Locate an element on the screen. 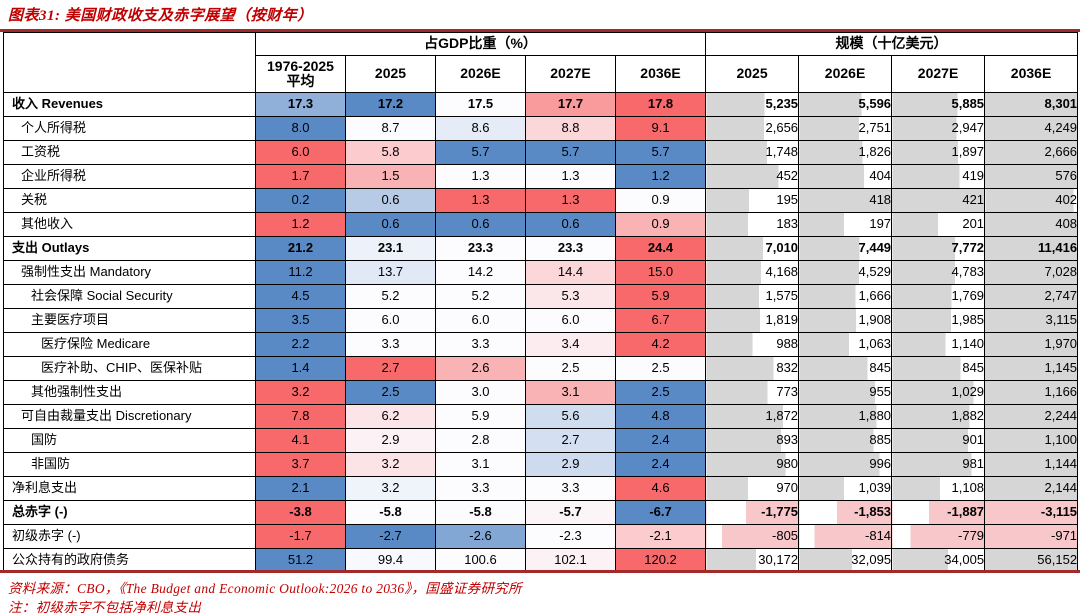 This screenshot has width=1080, height=616. row-label: 公众持有的政府债务 is located at coordinates (129, 560).